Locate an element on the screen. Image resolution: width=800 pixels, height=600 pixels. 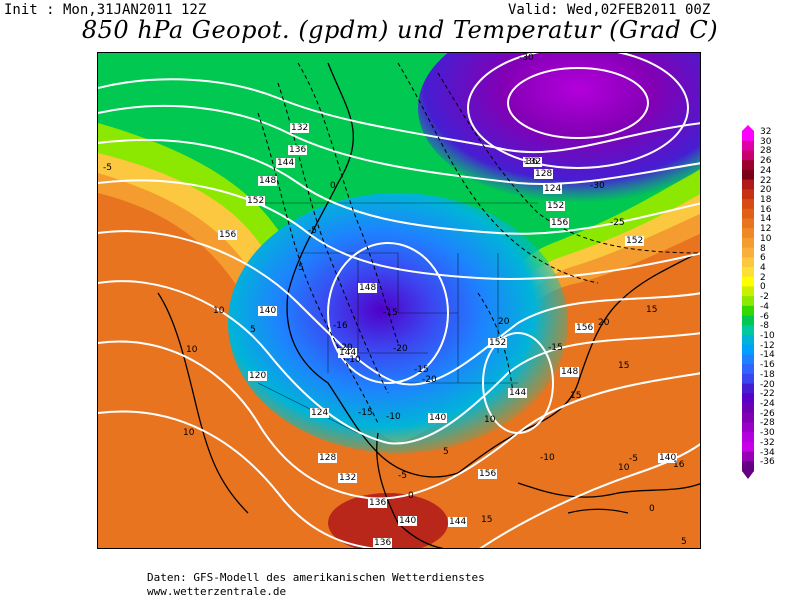
colorbar-tick-label: -28 is located at coordinates (767, 423).